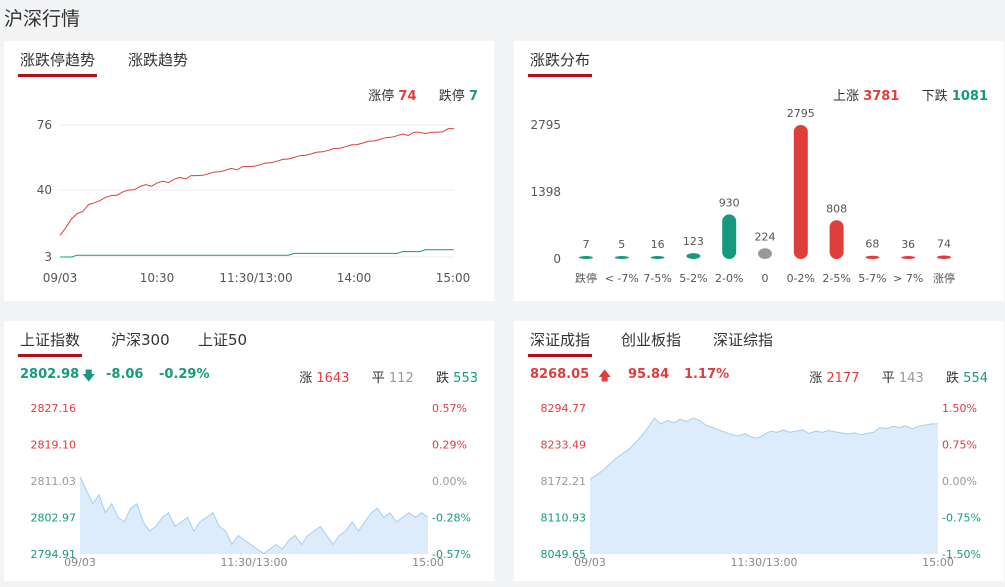 This screenshot has height=587, width=1005. Describe the element at coordinates (934, 96) in the screenshot. I see `down-label: 下跌` at that location.